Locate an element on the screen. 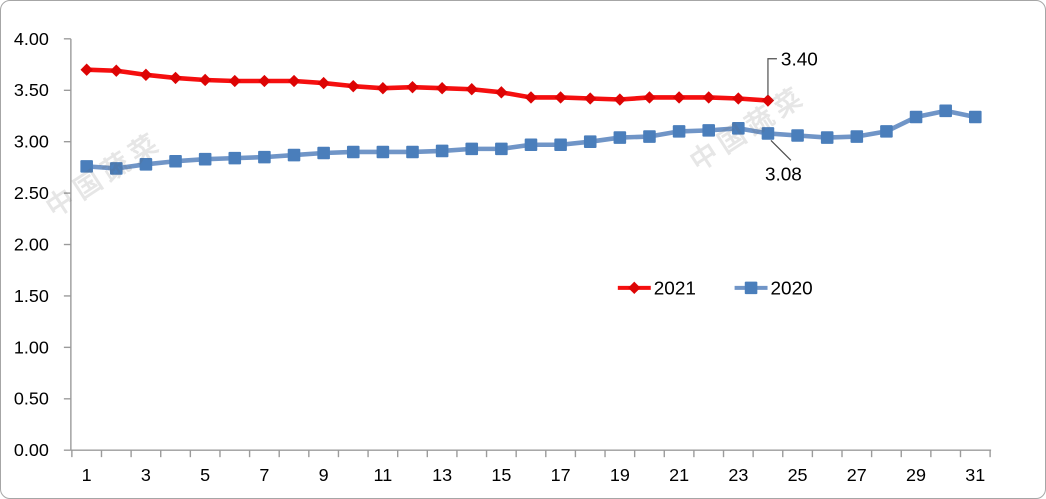  y-tick-label: 2.50 is located at coordinates (31, 193).